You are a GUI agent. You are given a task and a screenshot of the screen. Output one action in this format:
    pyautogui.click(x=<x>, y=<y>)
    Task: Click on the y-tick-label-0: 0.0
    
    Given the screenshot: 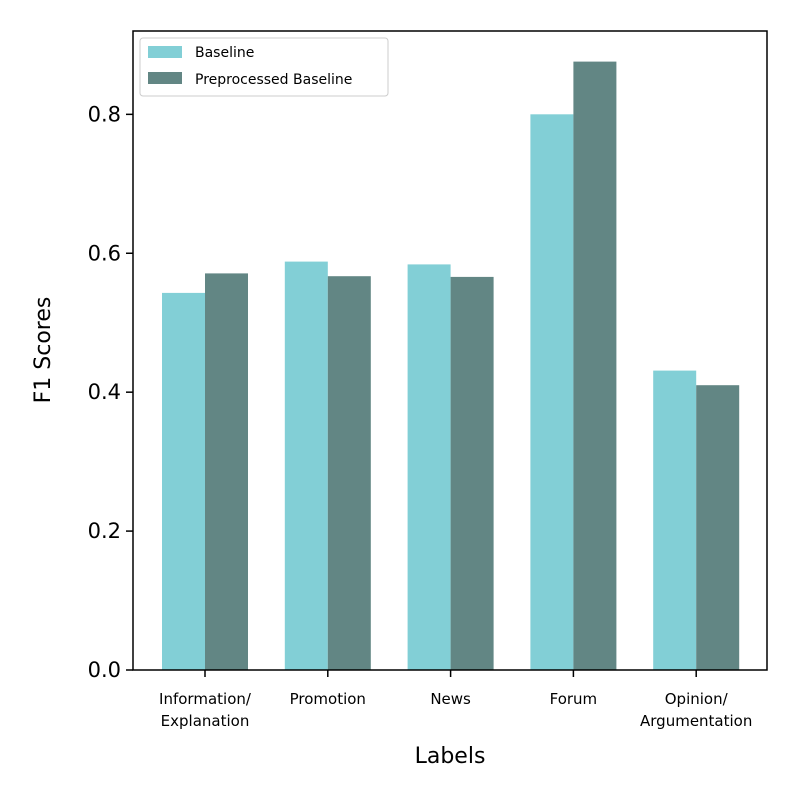 What is the action you would take?
    pyautogui.click(x=104, y=670)
    